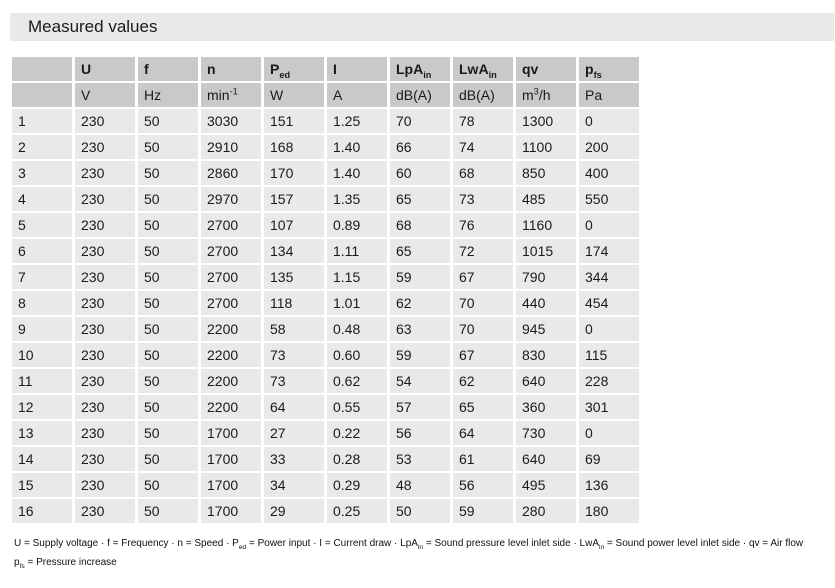 The image size is (835, 588). Describe the element at coordinates (546, 329) in the screenshot. I see `table-cell: 945` at that location.